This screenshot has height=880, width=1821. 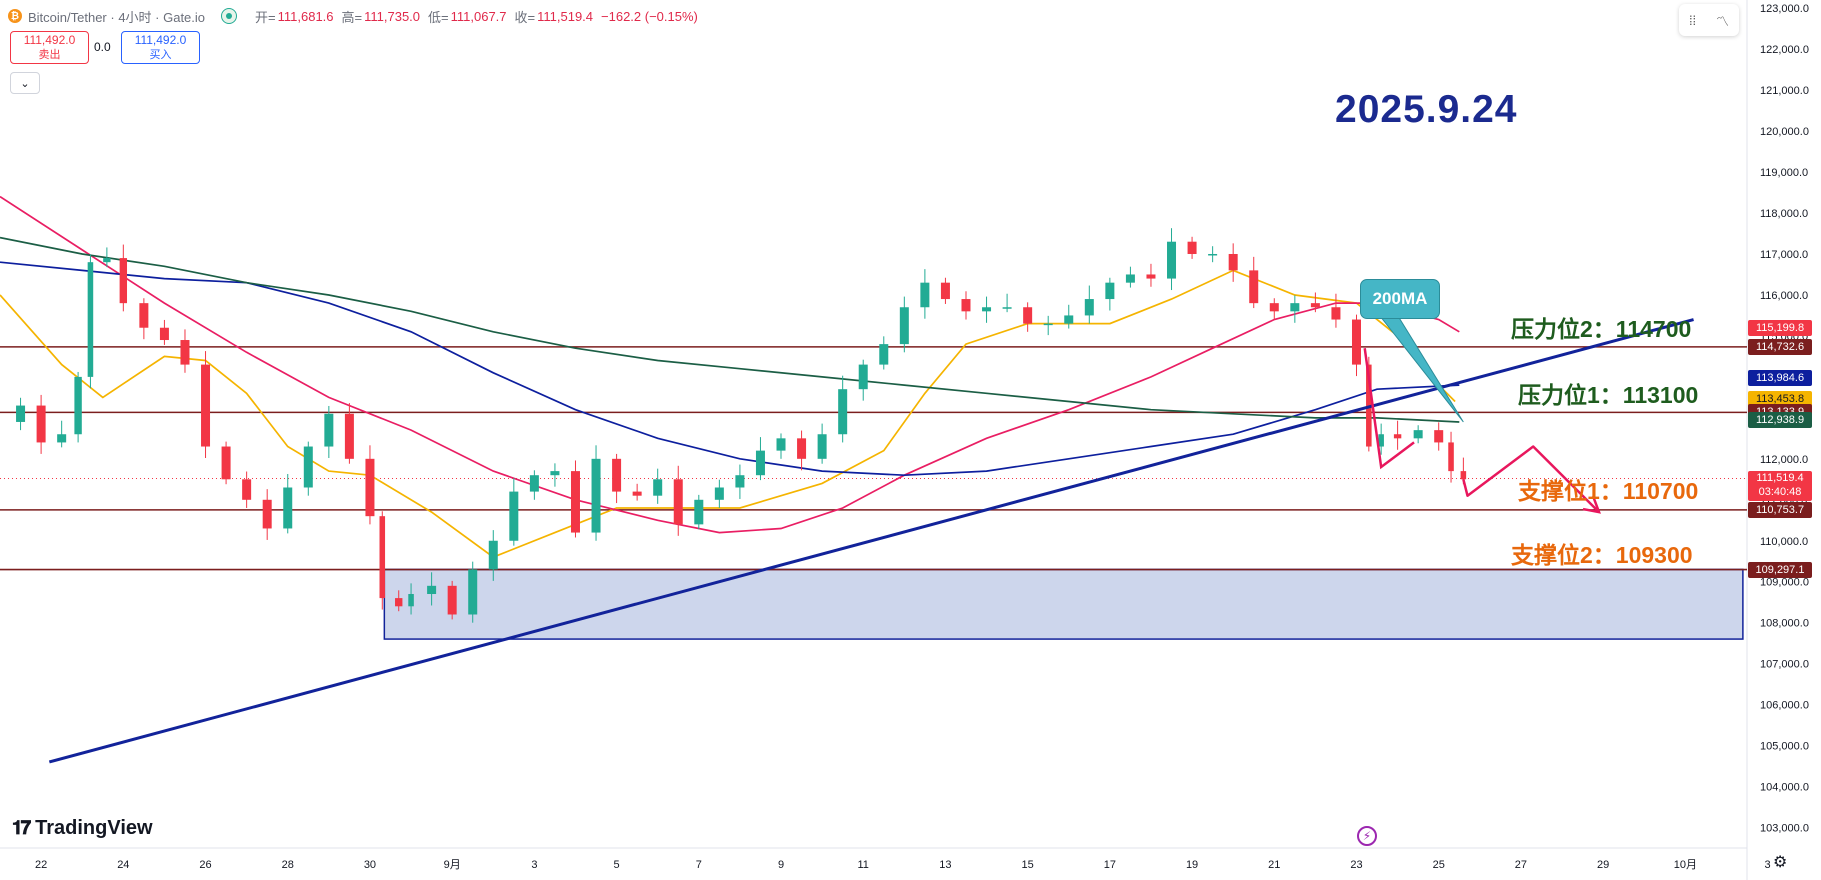 I want to click on sell-label: 卖出, so click(x=49, y=55).